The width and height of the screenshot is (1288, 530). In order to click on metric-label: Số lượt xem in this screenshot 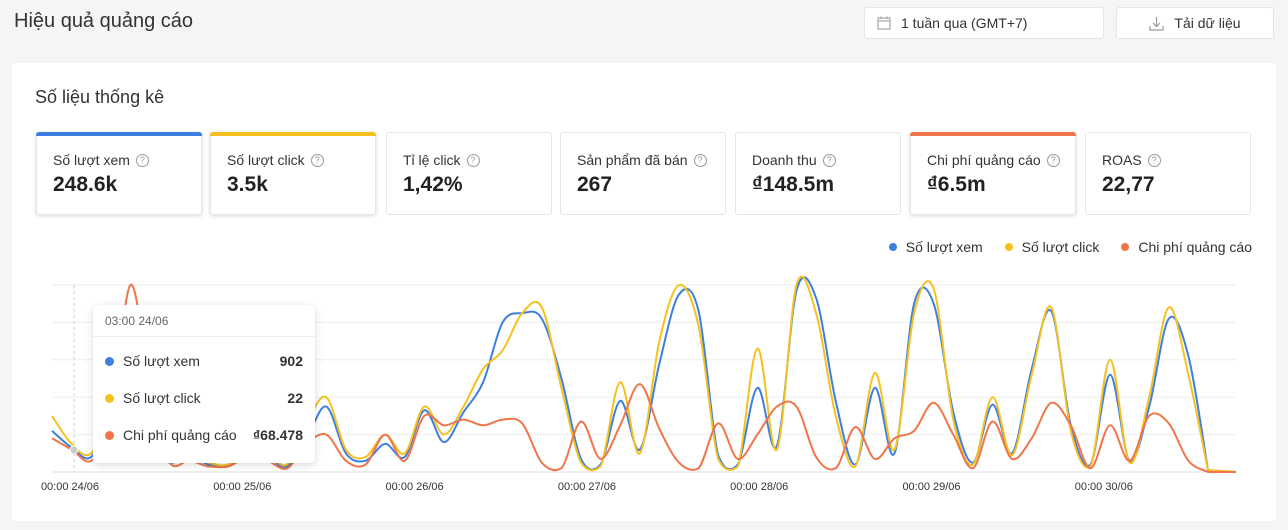, I will do `click(91, 160)`.